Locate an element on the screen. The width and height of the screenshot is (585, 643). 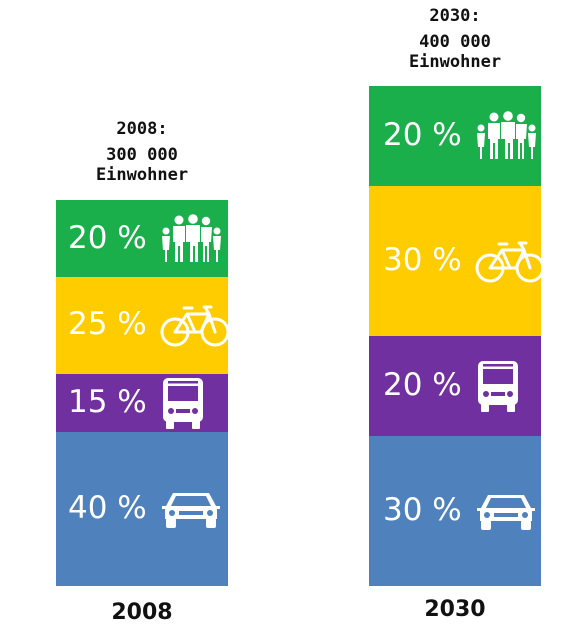
segment-2008-car: 40 % is located at coordinates (142, 508).